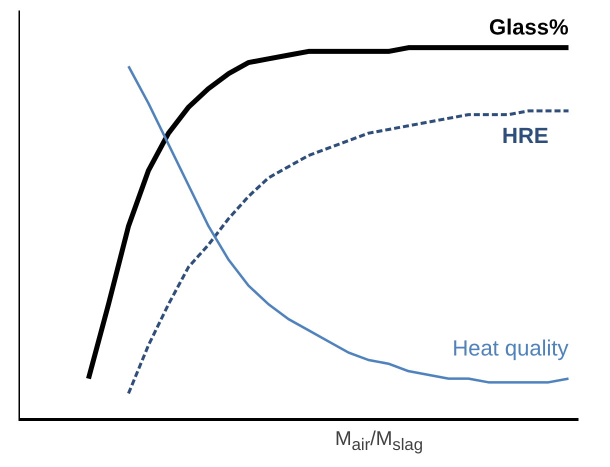 The image size is (610, 467). I want to click on series-label: HRE, so click(525, 135).